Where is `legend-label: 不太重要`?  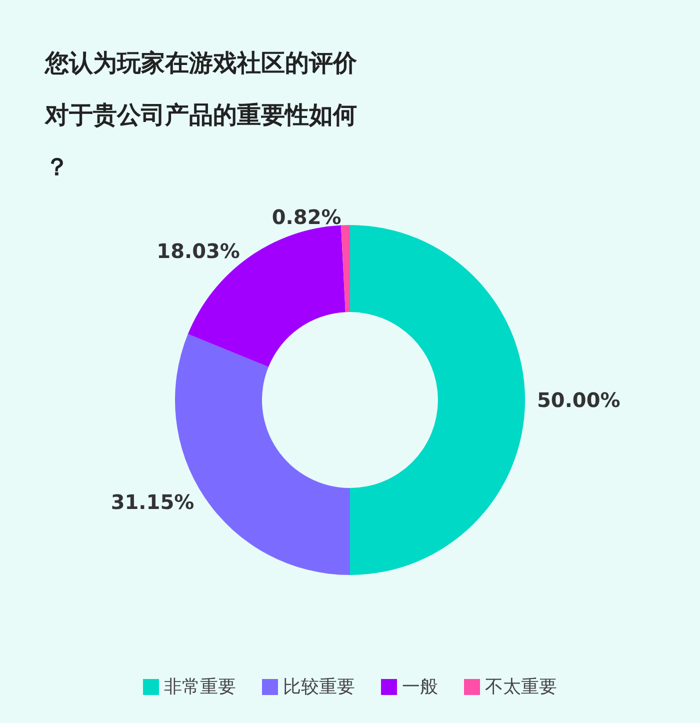 legend-label: 不太重要 is located at coordinates (521, 687).